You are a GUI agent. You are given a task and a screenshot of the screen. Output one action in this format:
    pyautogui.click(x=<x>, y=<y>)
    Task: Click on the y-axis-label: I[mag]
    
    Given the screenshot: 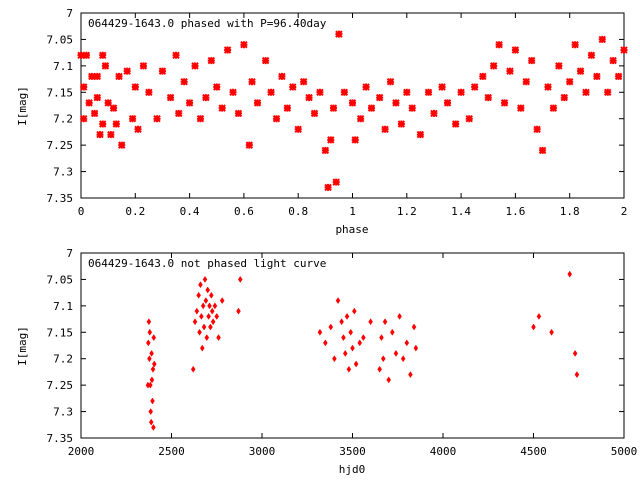 What is the action you would take?
    pyautogui.click(x=22, y=346)
    